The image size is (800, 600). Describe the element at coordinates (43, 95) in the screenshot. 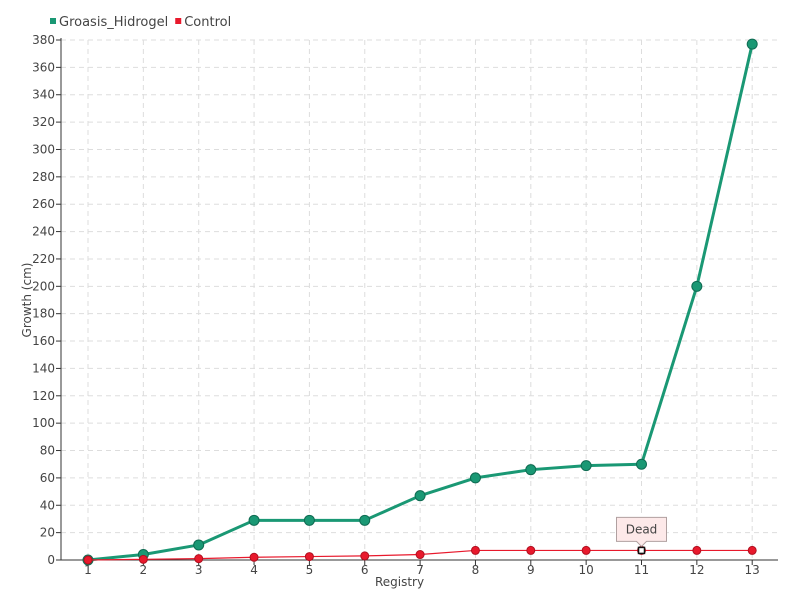

I see `y-tick-label: 340` at that location.